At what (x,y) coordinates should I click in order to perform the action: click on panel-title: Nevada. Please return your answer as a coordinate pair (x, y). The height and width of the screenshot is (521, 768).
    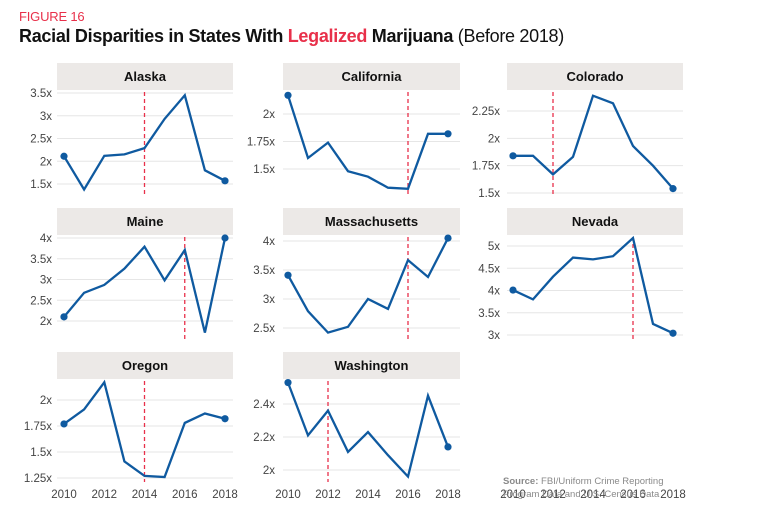
    Looking at the image, I should click on (595, 221).